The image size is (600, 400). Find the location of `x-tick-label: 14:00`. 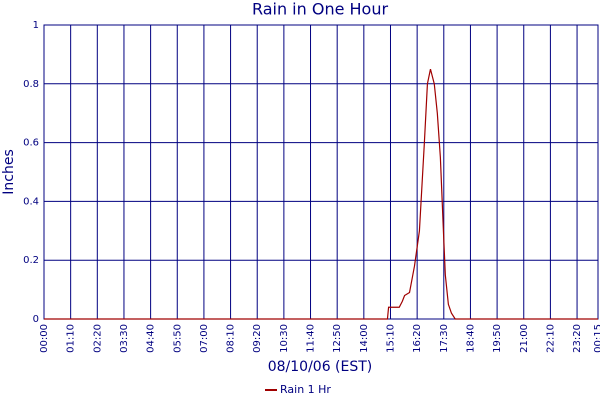

x-tick-label: 14:00 is located at coordinates (364, 338).